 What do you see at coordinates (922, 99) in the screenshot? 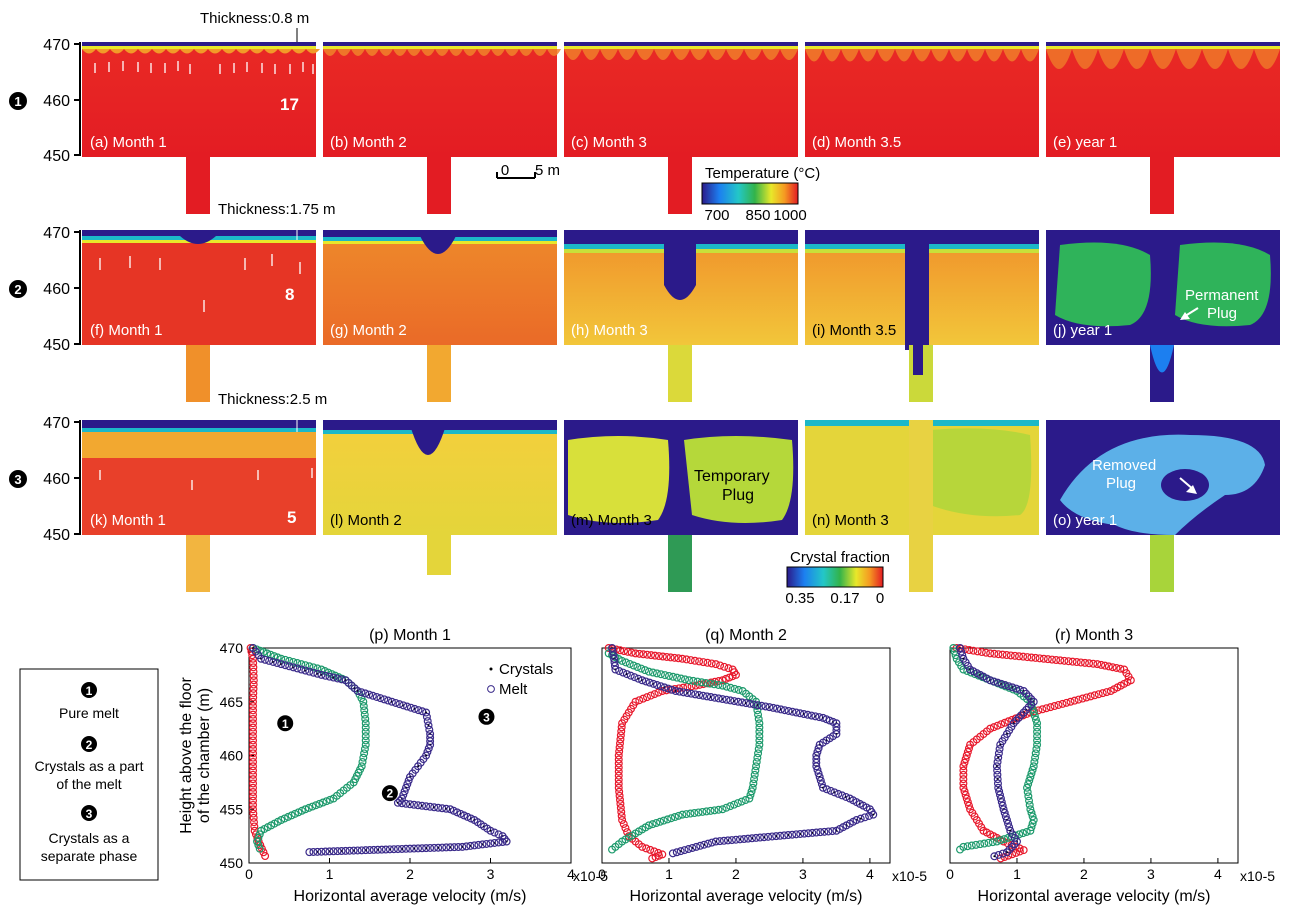
I see `panel-d: (d) Month 3.5` at bounding box center [922, 99].